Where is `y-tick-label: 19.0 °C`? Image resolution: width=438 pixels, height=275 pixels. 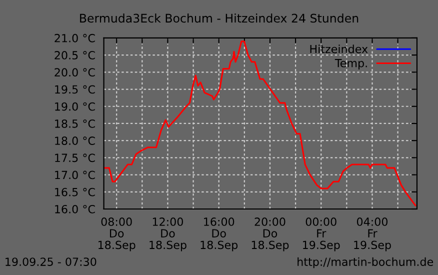 y-tick-label: 19.0 °C is located at coordinates (75, 106).